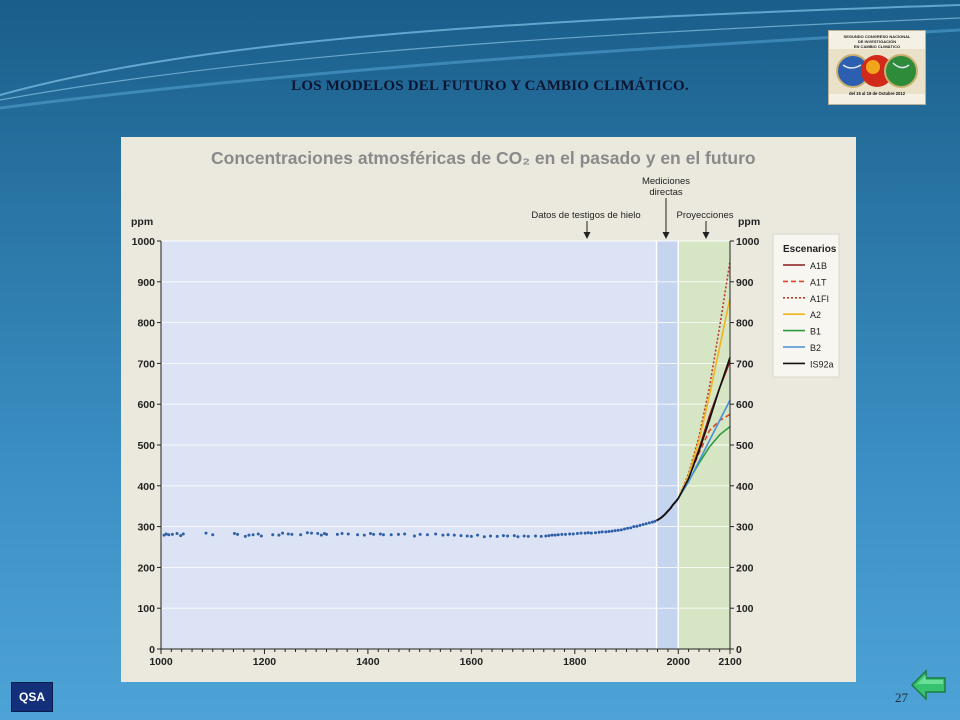 This screenshot has width=960, height=720. Describe the element at coordinates (146, 324) in the screenshot. I see `y-tick-label-left: 800` at that location.